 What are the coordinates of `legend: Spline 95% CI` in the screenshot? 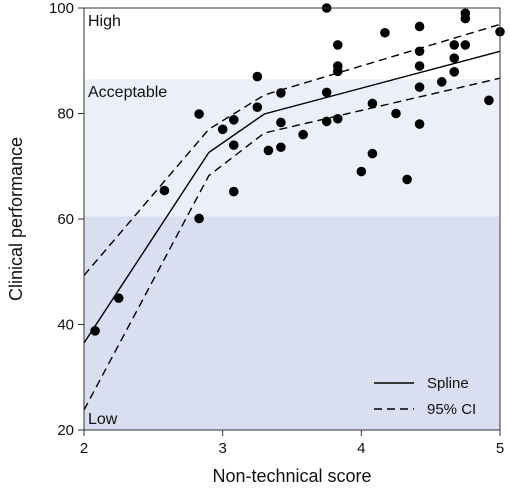 It's located at (425, 396).